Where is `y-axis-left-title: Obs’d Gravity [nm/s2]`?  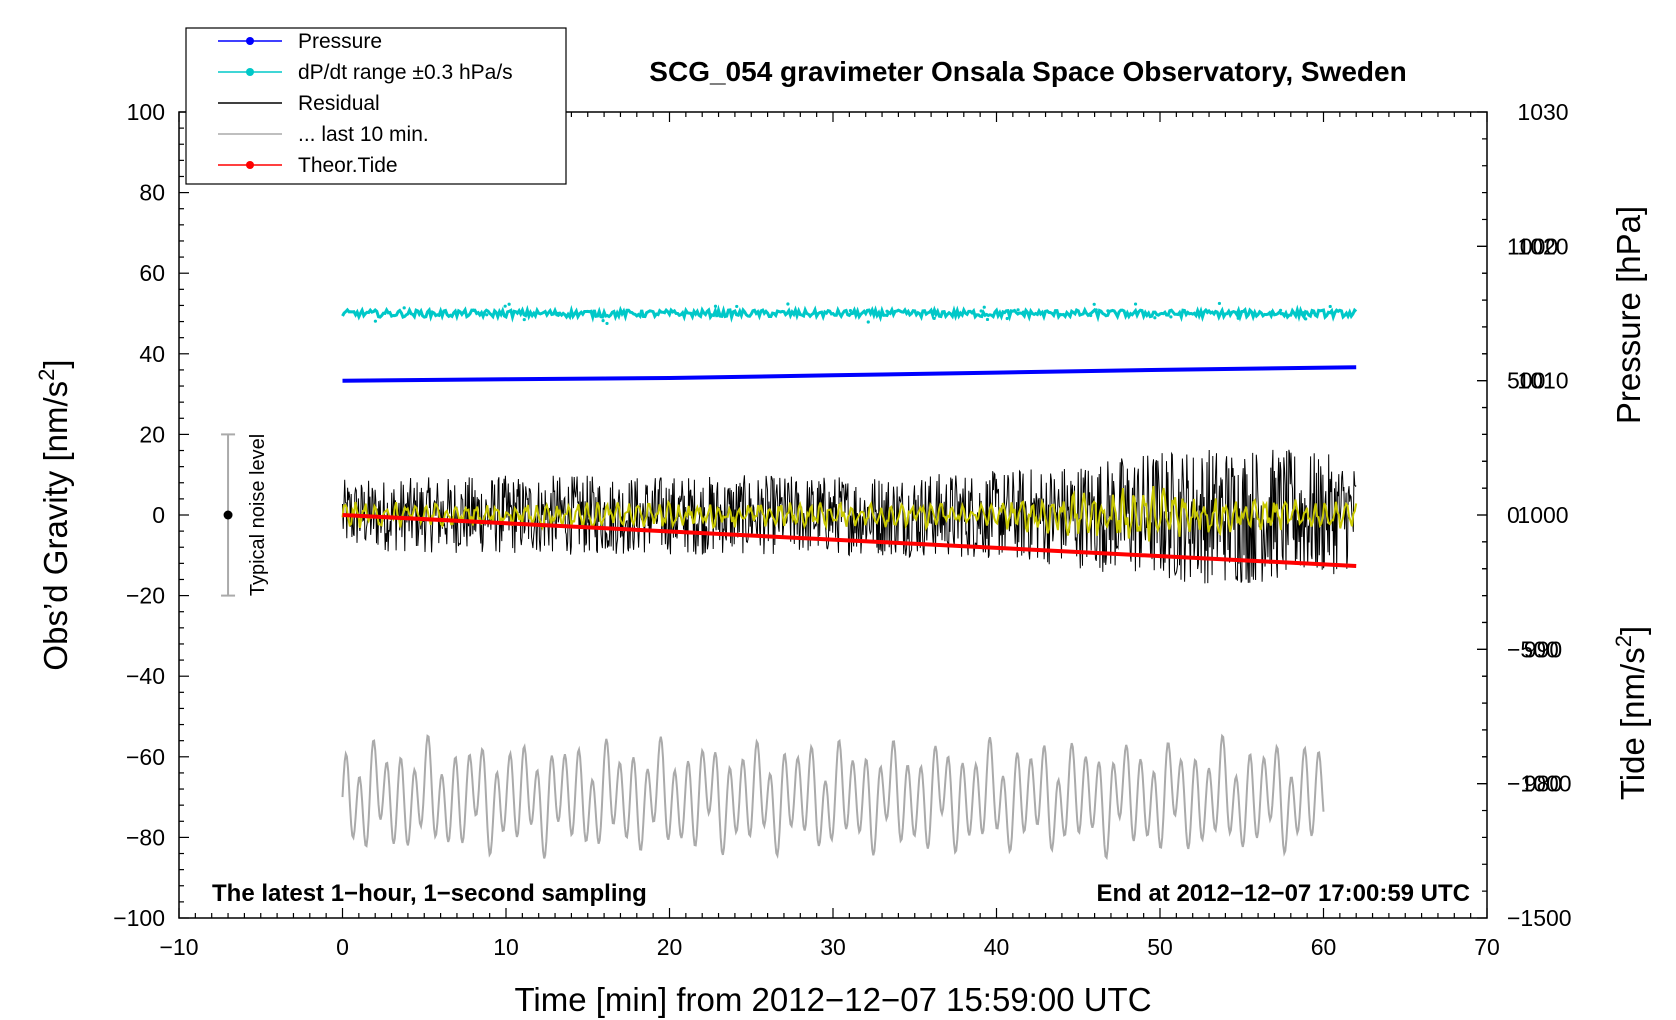 y-axis-left-title: Obs’d Gravity [nm/s2] is located at coordinates (54, 514).